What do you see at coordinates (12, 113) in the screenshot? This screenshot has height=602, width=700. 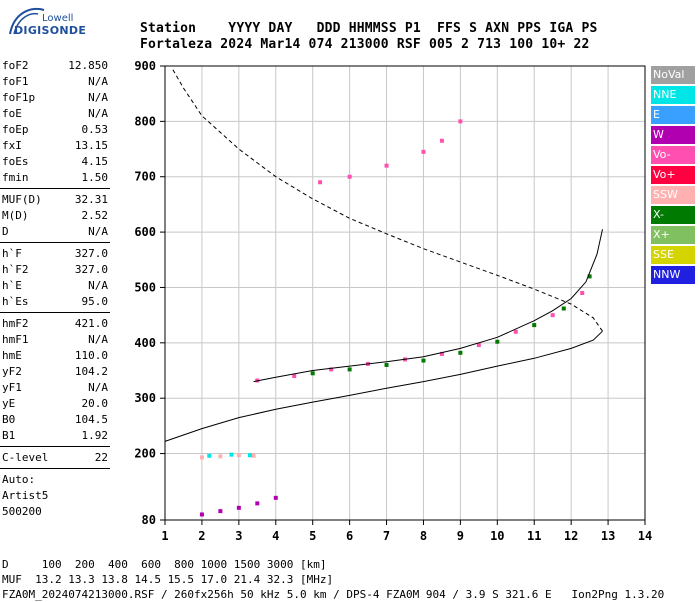 I see `param-name: foE` at bounding box center [12, 113].